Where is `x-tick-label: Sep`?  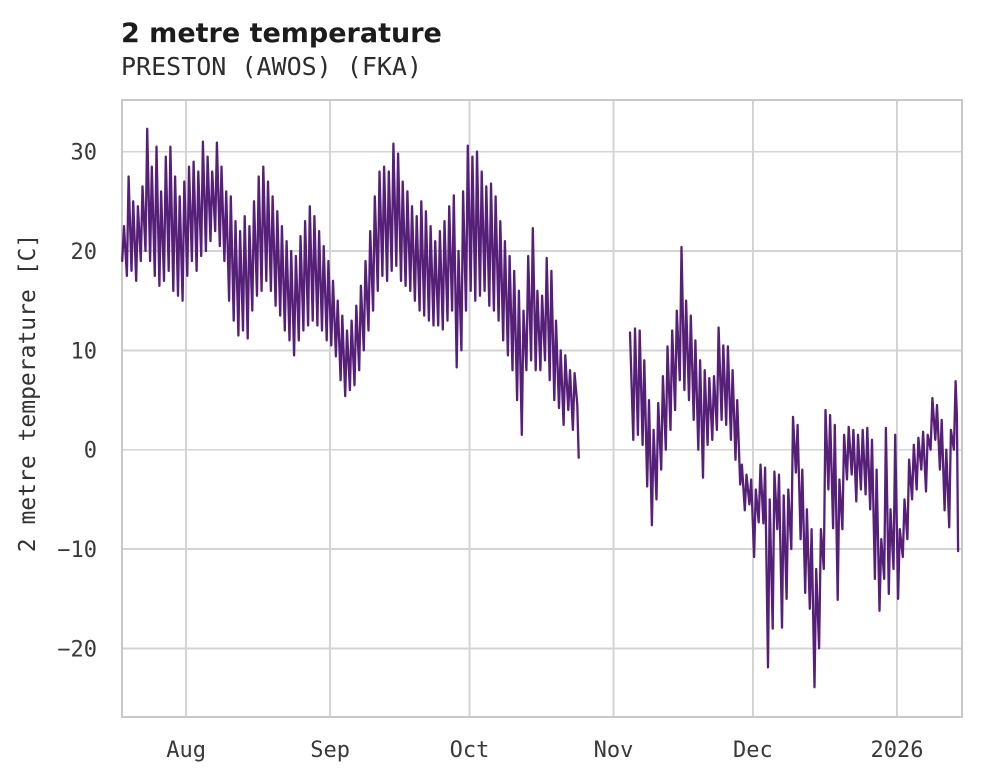 x-tick-label: Sep is located at coordinates (330, 750).